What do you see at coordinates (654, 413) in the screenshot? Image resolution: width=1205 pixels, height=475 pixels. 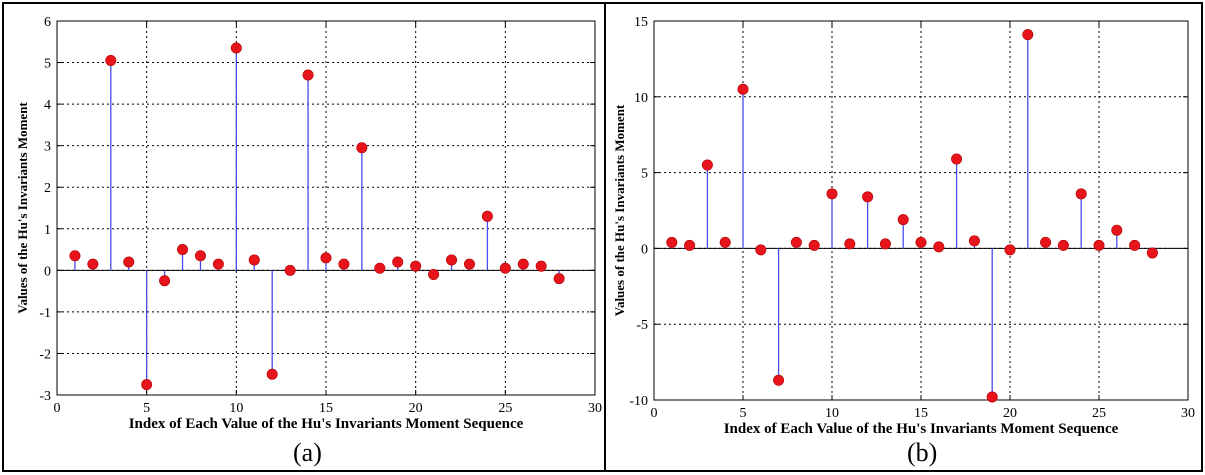 I see `x-tick-label-b: 0` at bounding box center [654, 413].